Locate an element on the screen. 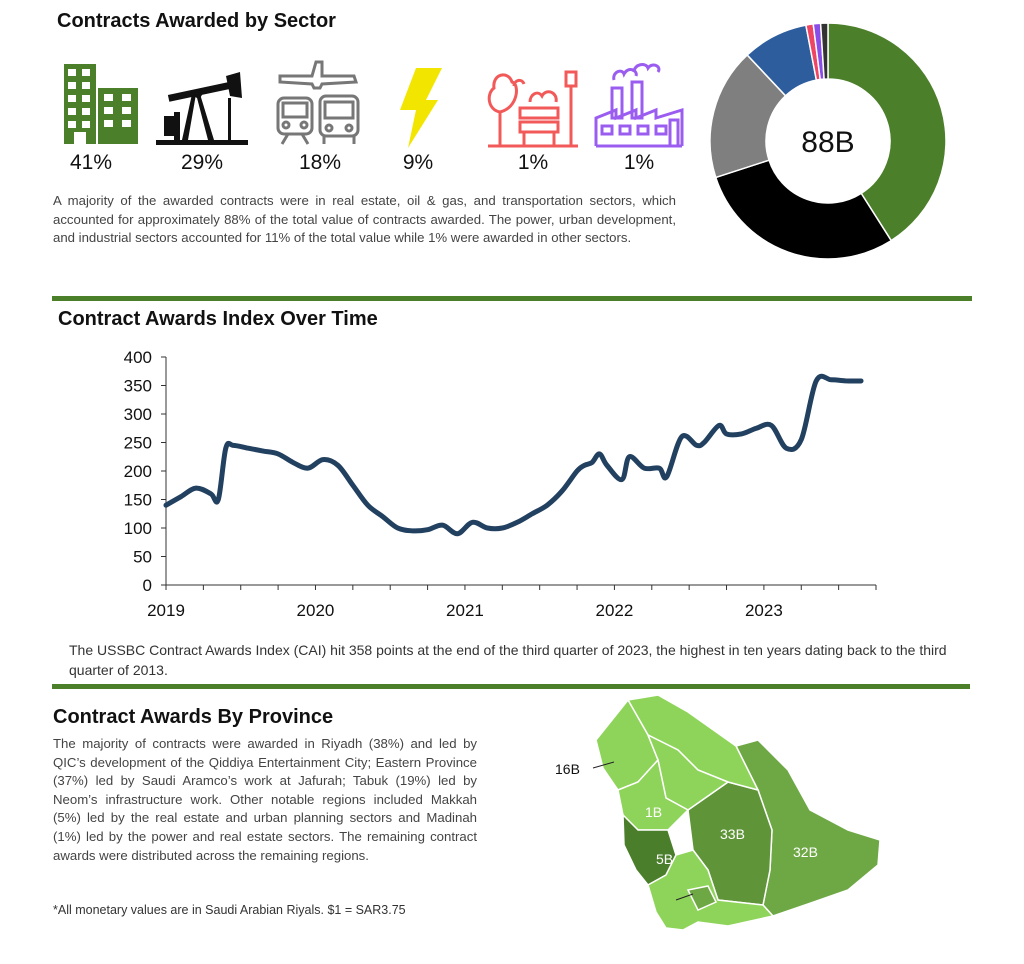  x-tick-label: 2019 is located at coordinates (166, 610).